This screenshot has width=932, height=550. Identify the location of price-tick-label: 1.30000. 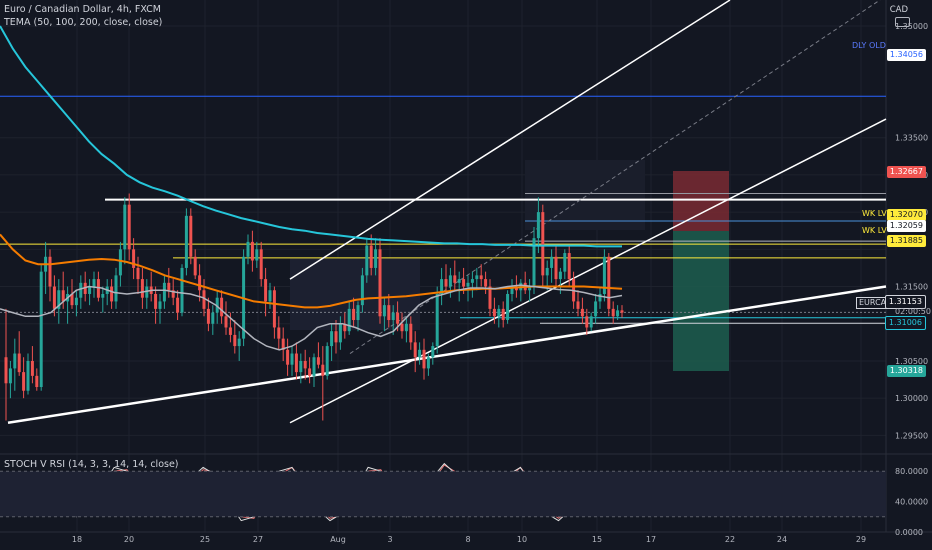
(911, 398).